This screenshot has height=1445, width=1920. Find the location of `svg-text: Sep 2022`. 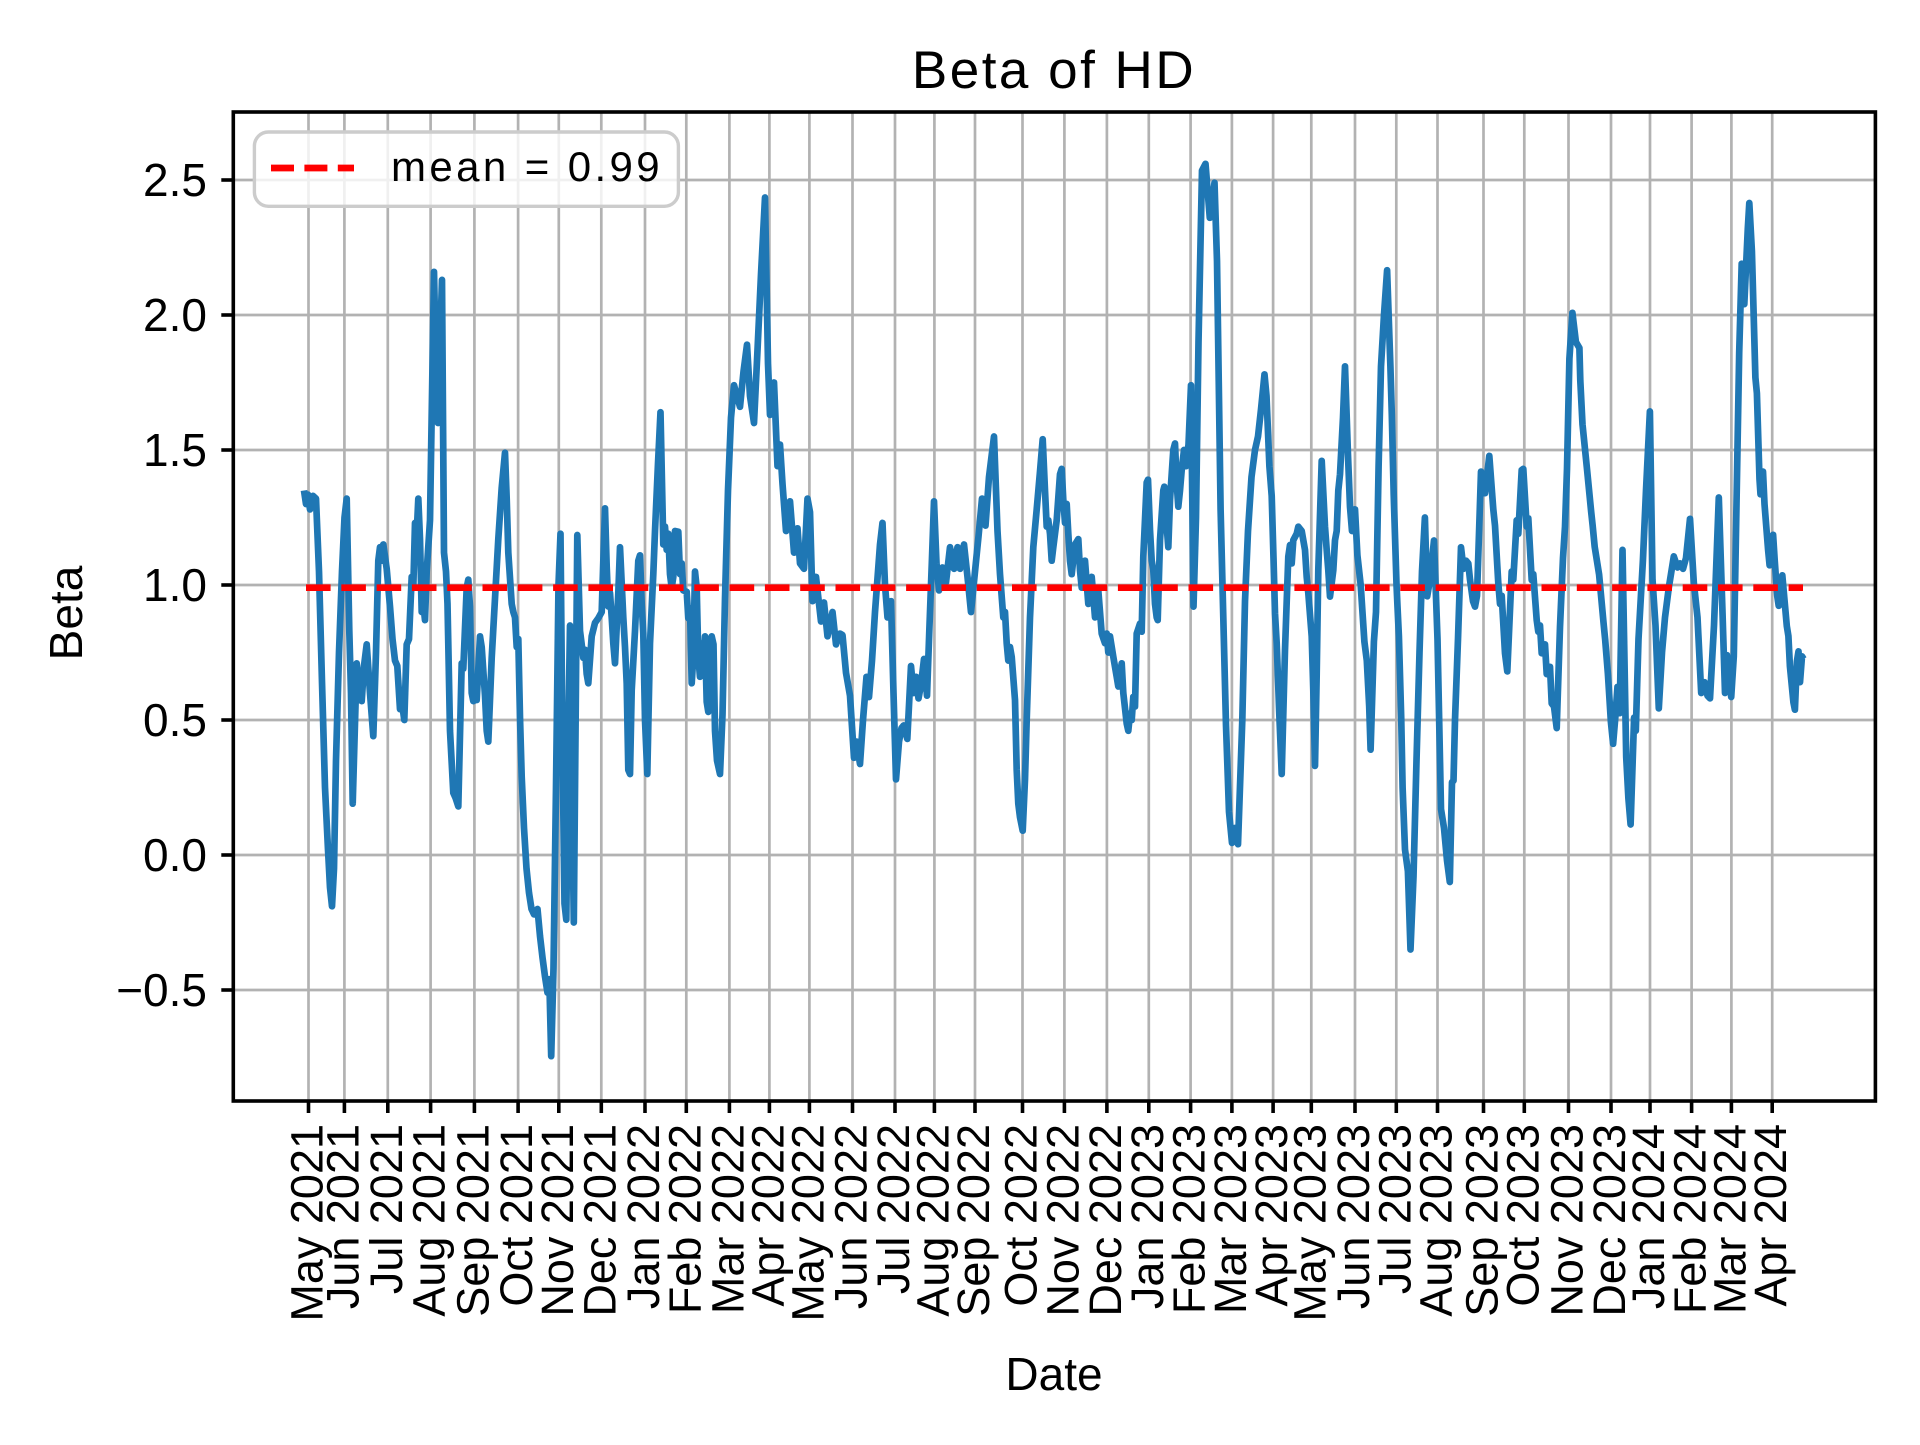

svg-text: Sep 2022 is located at coordinates (973, 1220).